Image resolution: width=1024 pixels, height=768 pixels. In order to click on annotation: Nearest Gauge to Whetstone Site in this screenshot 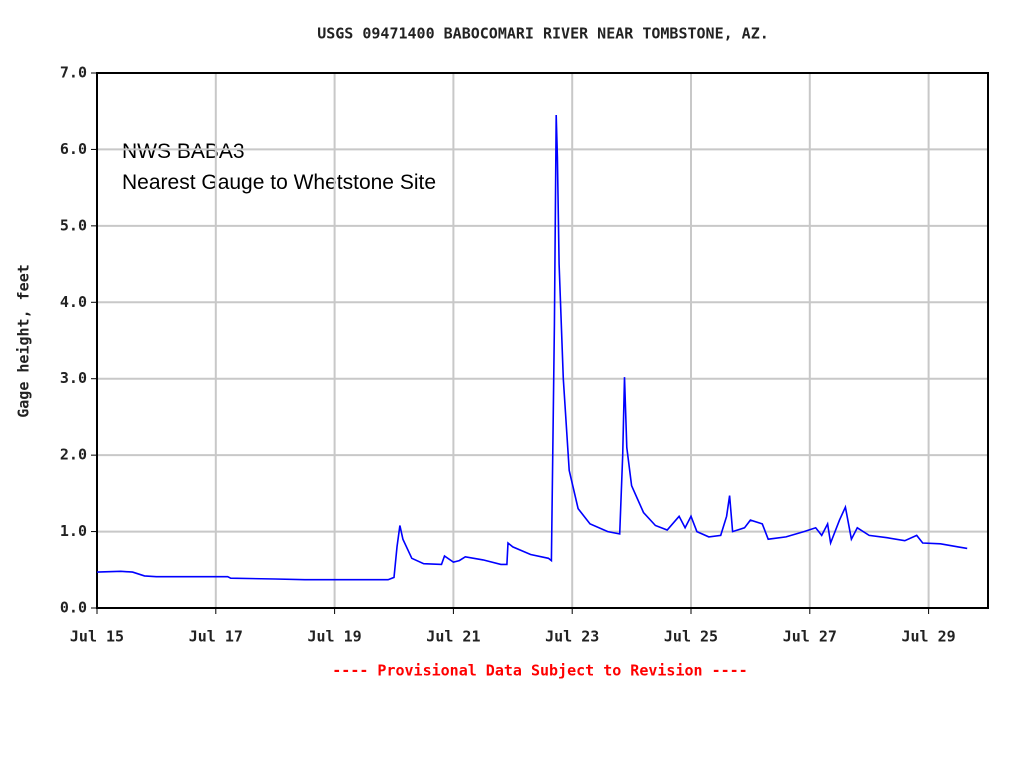, I will do `click(279, 182)`.